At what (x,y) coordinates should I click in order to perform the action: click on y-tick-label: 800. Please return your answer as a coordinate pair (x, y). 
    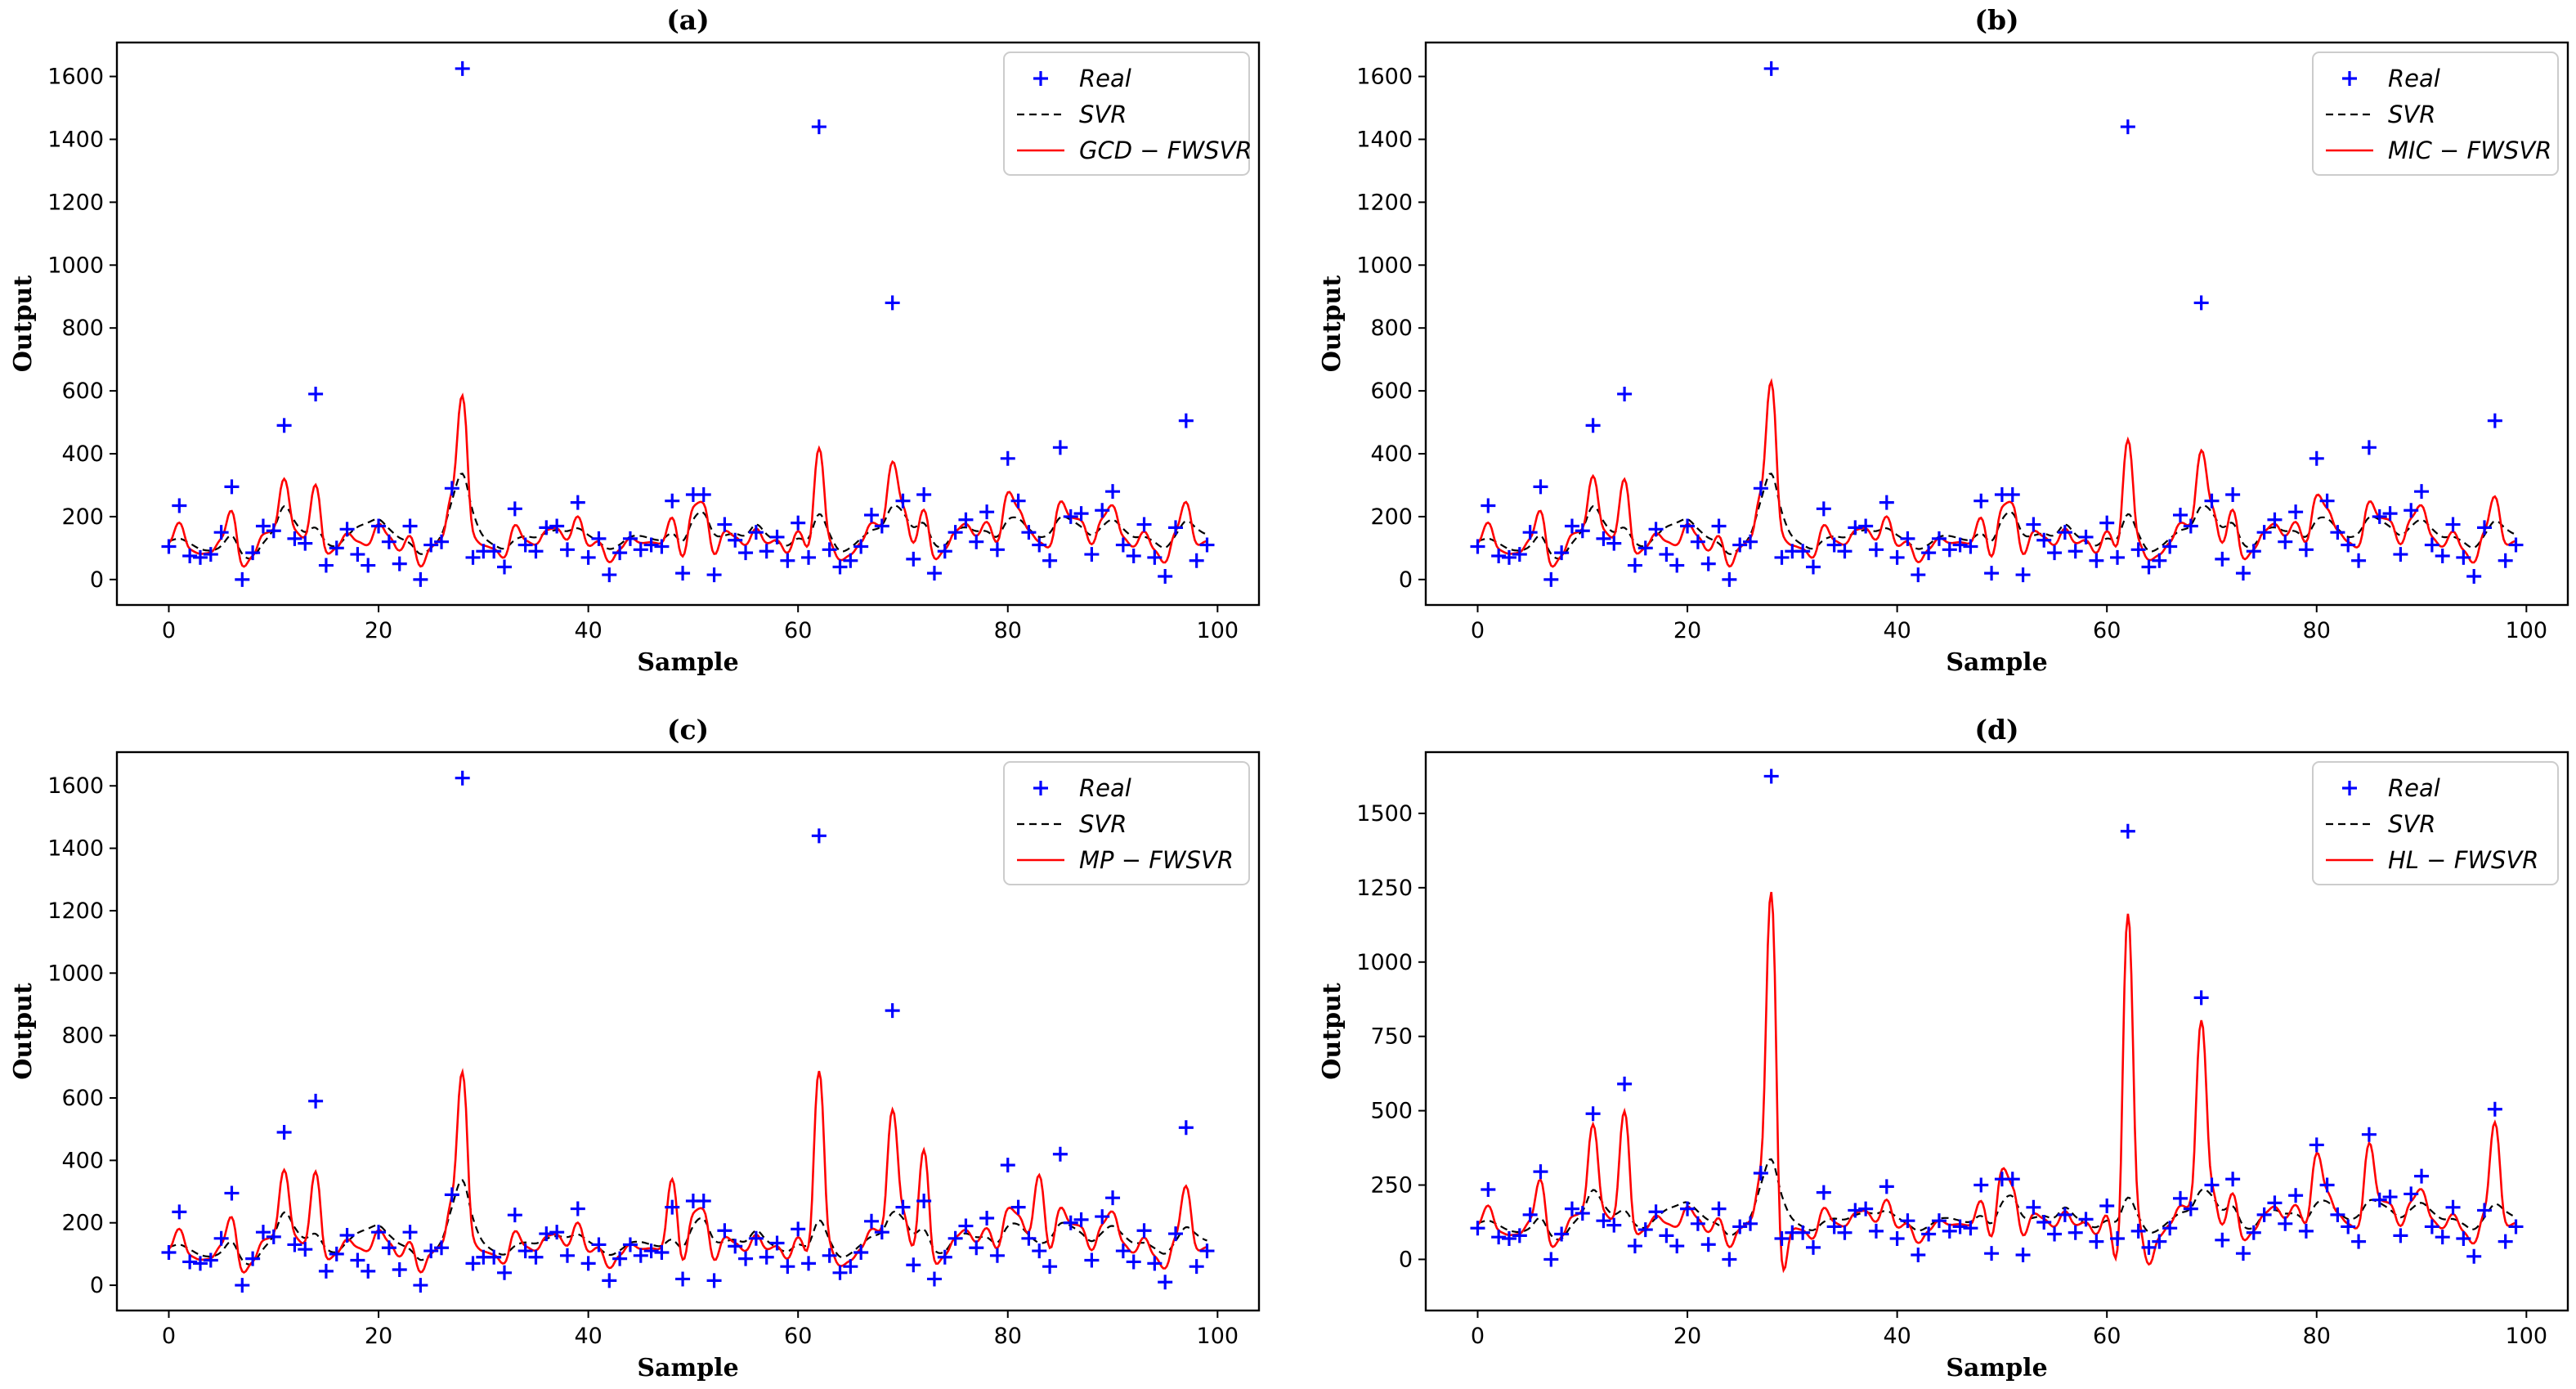
    Looking at the image, I should click on (83, 329).